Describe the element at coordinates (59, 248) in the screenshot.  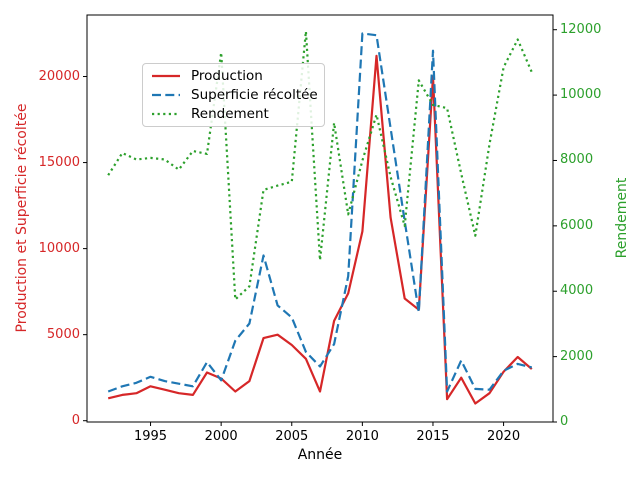
I see `left-tick-label: 10000` at that location.